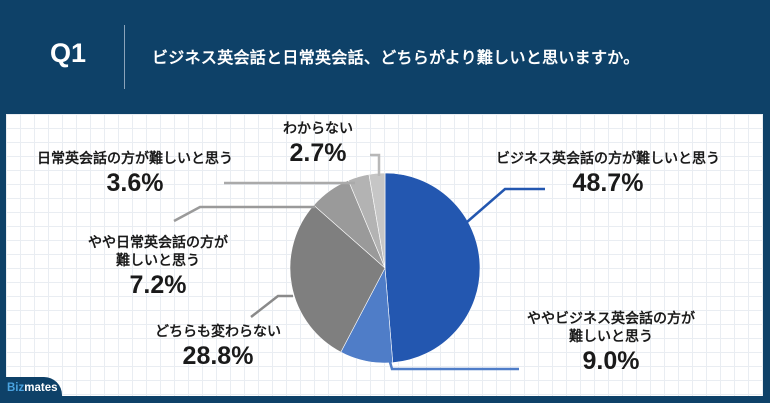 The image size is (770, 403). Describe the element at coordinates (68, 53) in the screenshot. I see `question-number: Q1` at that location.